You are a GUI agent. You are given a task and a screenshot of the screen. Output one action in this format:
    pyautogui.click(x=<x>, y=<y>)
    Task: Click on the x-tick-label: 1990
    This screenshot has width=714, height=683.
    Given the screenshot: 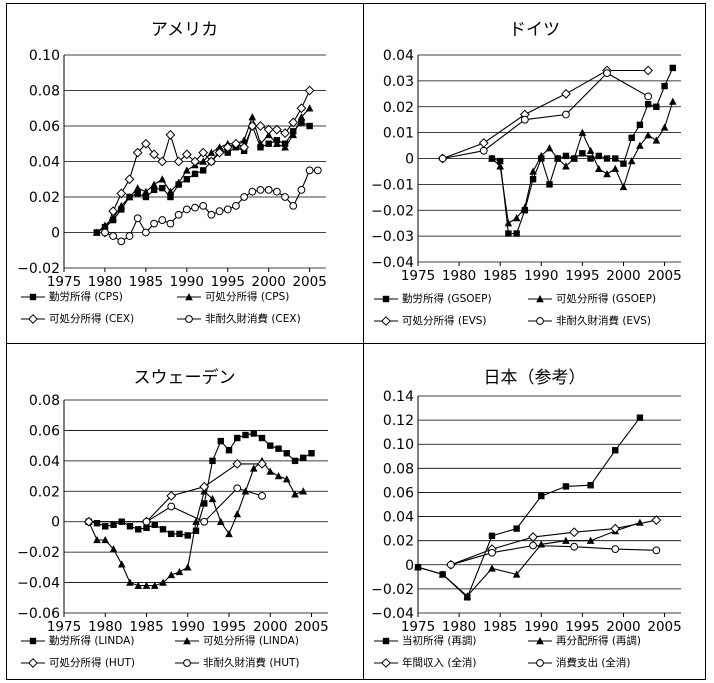 What is the action you would take?
    pyautogui.click(x=188, y=627)
    